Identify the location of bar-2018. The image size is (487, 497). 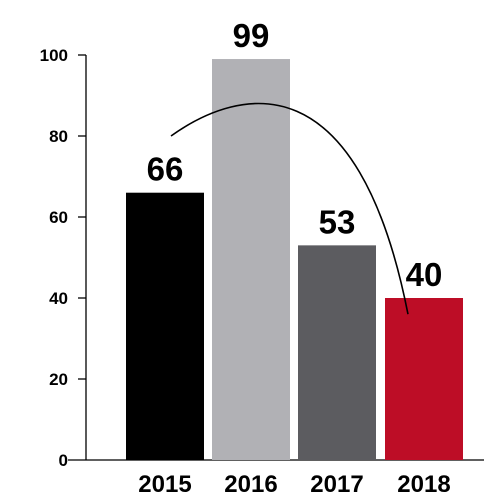
(424, 379).